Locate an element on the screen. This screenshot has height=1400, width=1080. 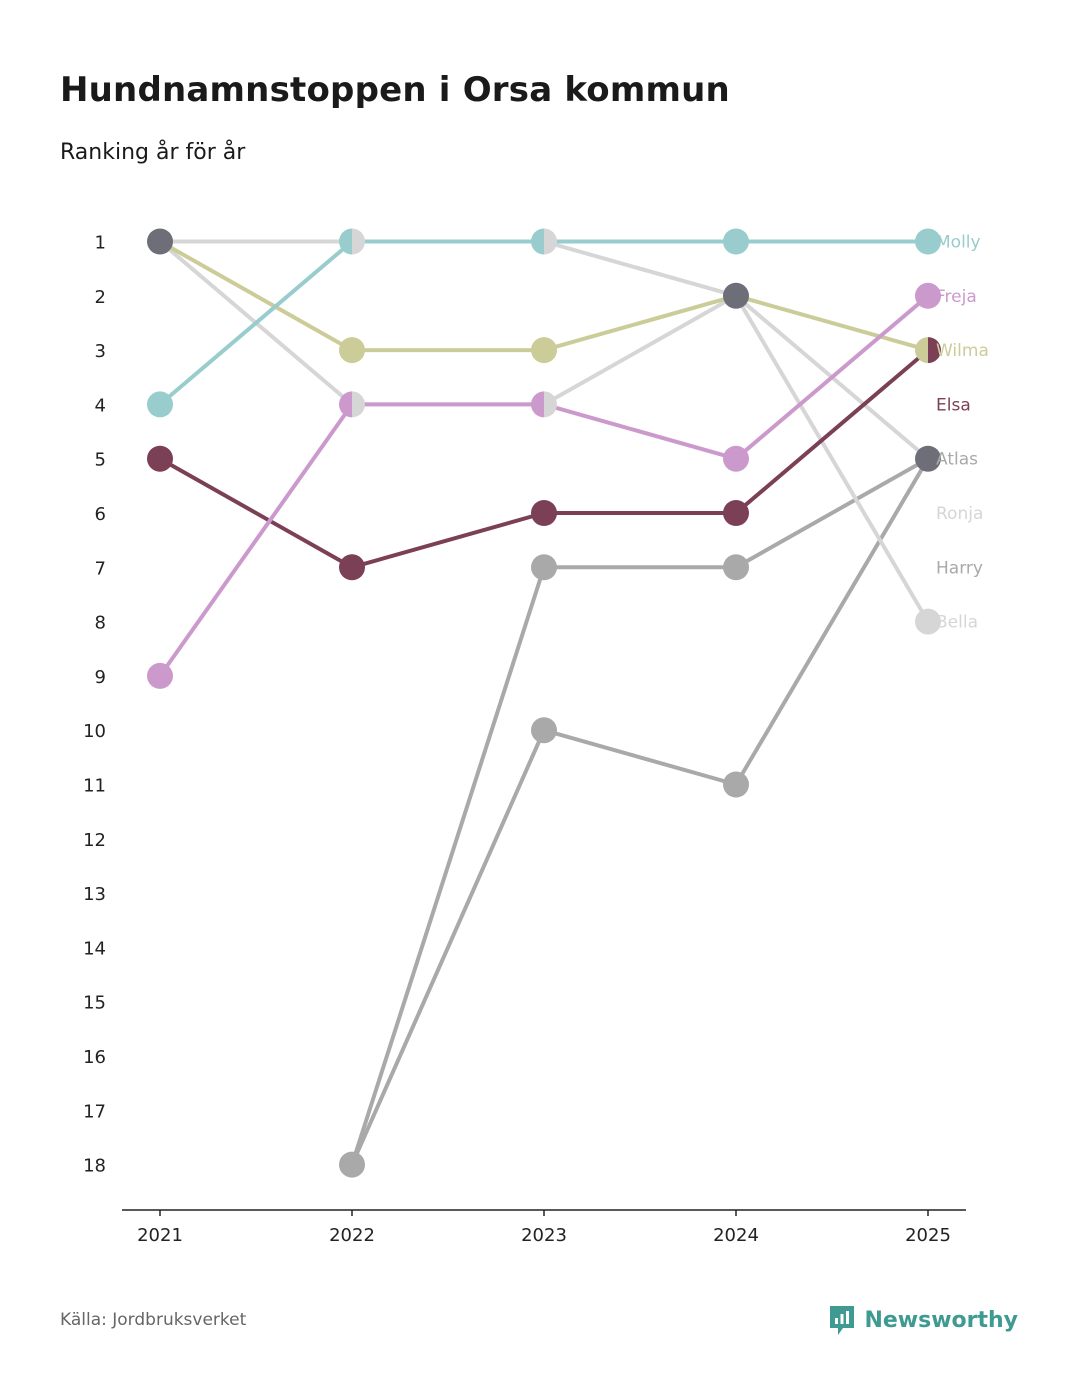
point-right-half-harry-atlas-2022 is located at coordinates (358, 1164).